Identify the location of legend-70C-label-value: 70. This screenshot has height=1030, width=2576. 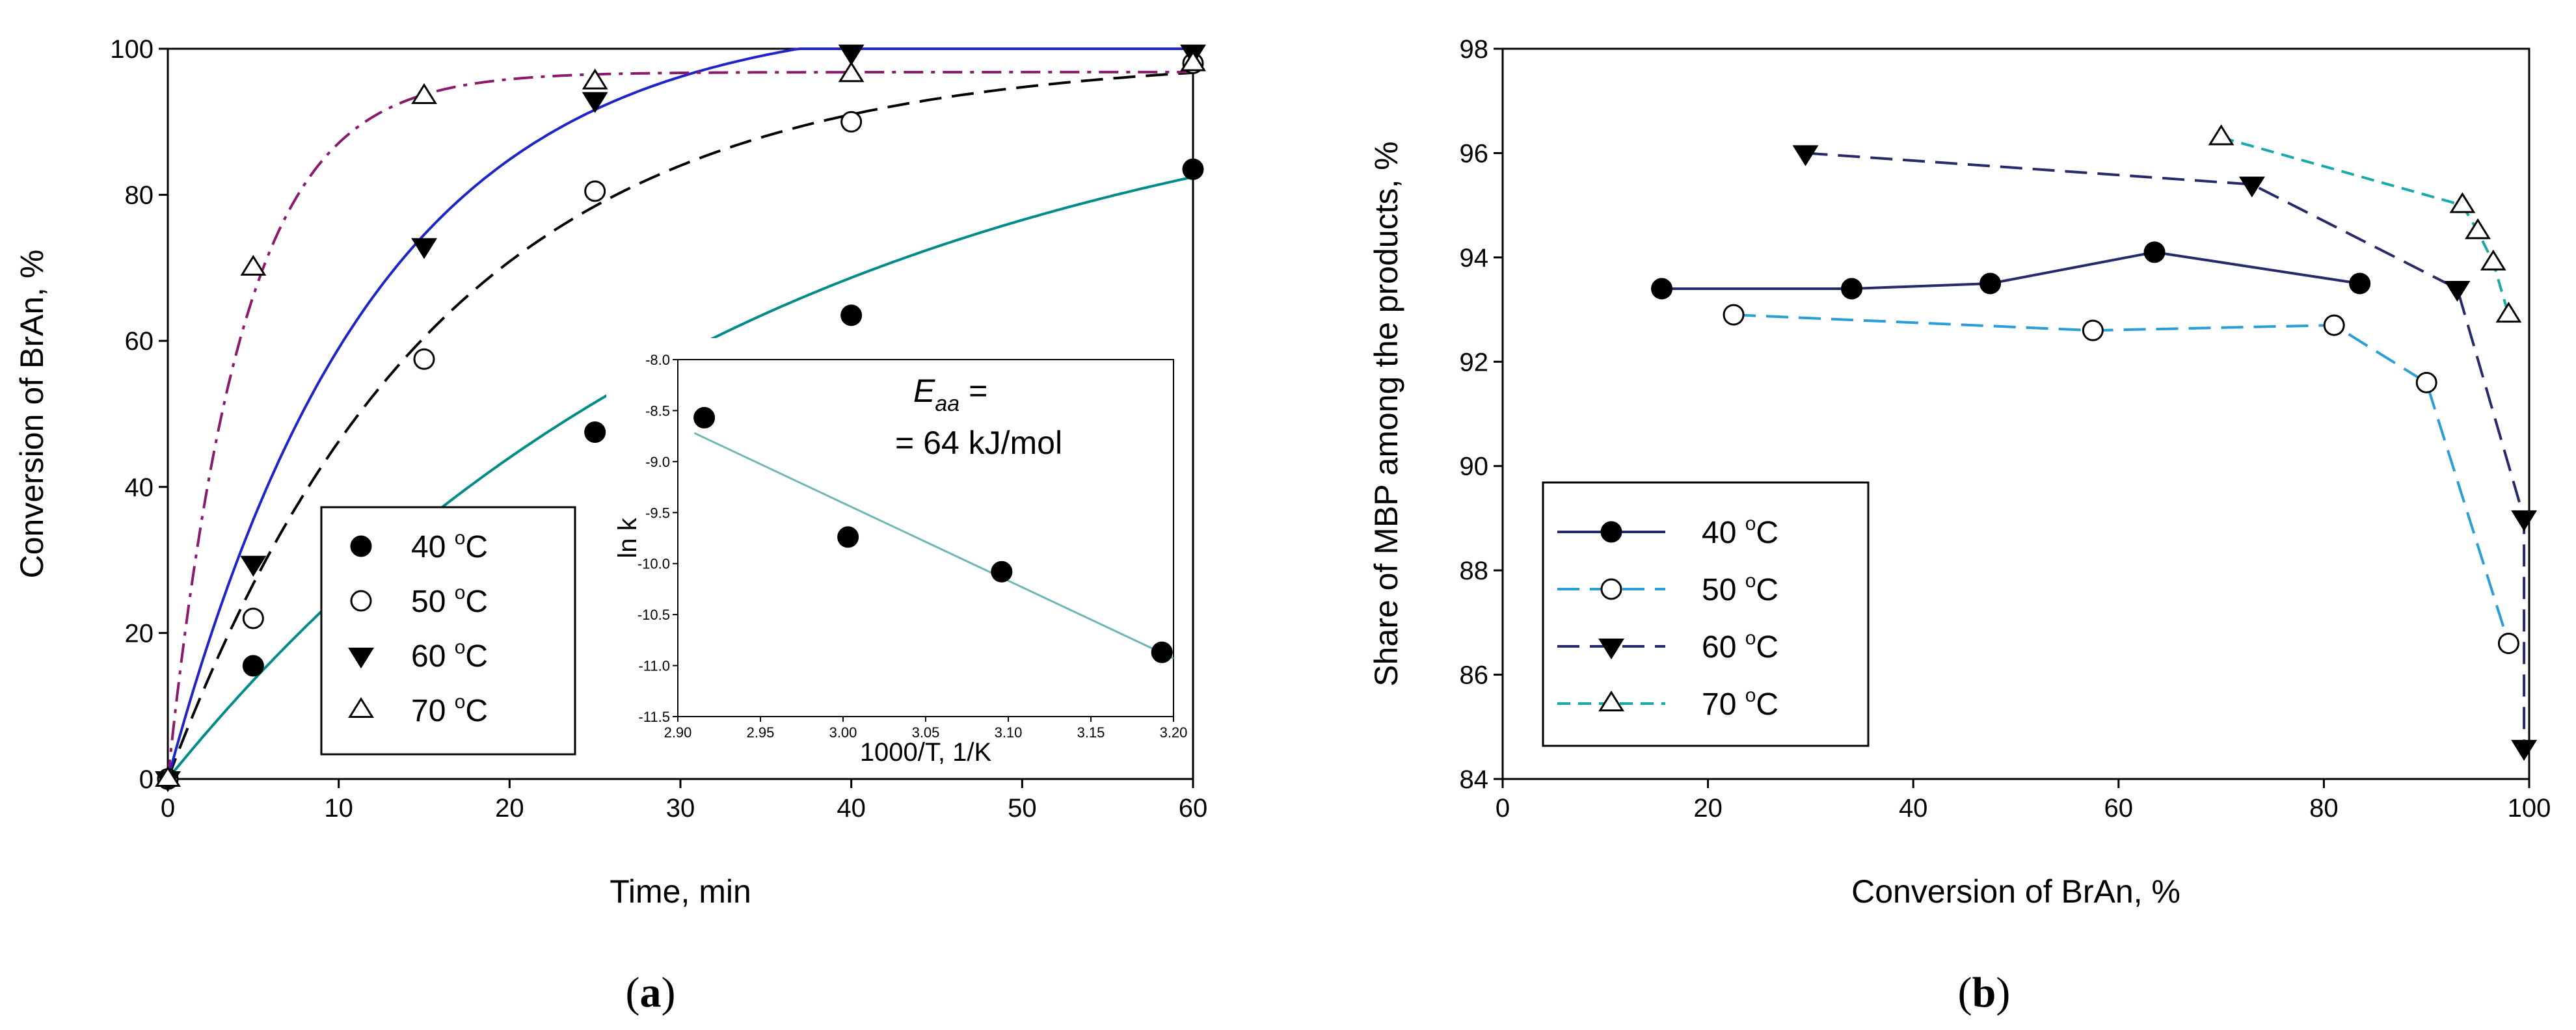
(433, 711).